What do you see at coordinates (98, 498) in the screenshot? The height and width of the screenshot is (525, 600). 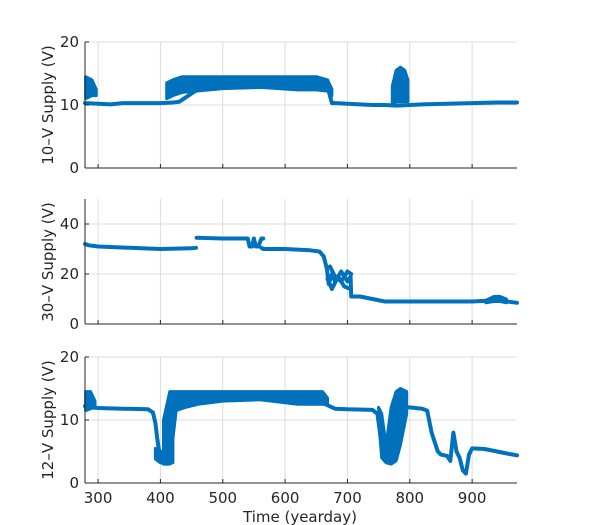 I see `x-tick-label: 300` at bounding box center [98, 498].